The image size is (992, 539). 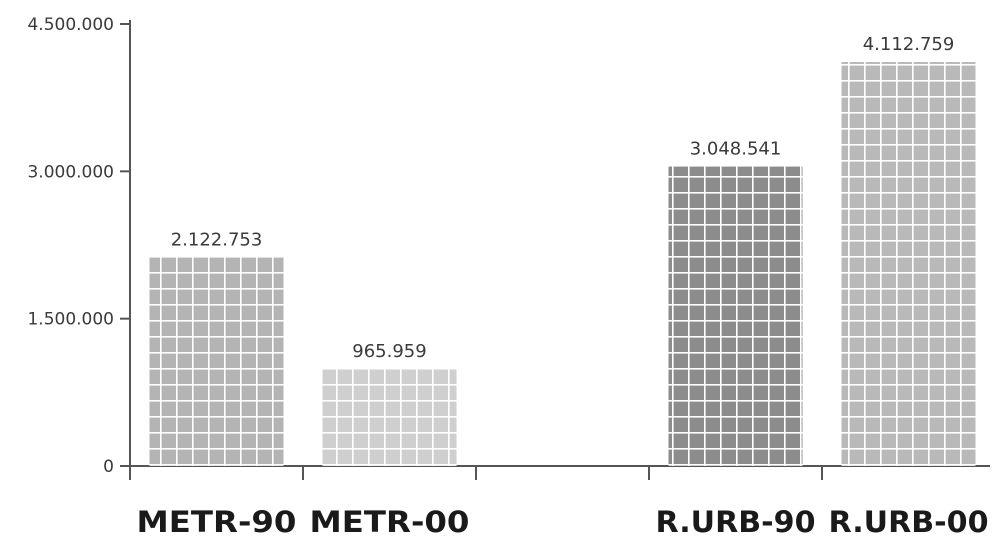 What do you see at coordinates (108, 467) in the screenshot?
I see `y-tick-label: 0` at bounding box center [108, 467].